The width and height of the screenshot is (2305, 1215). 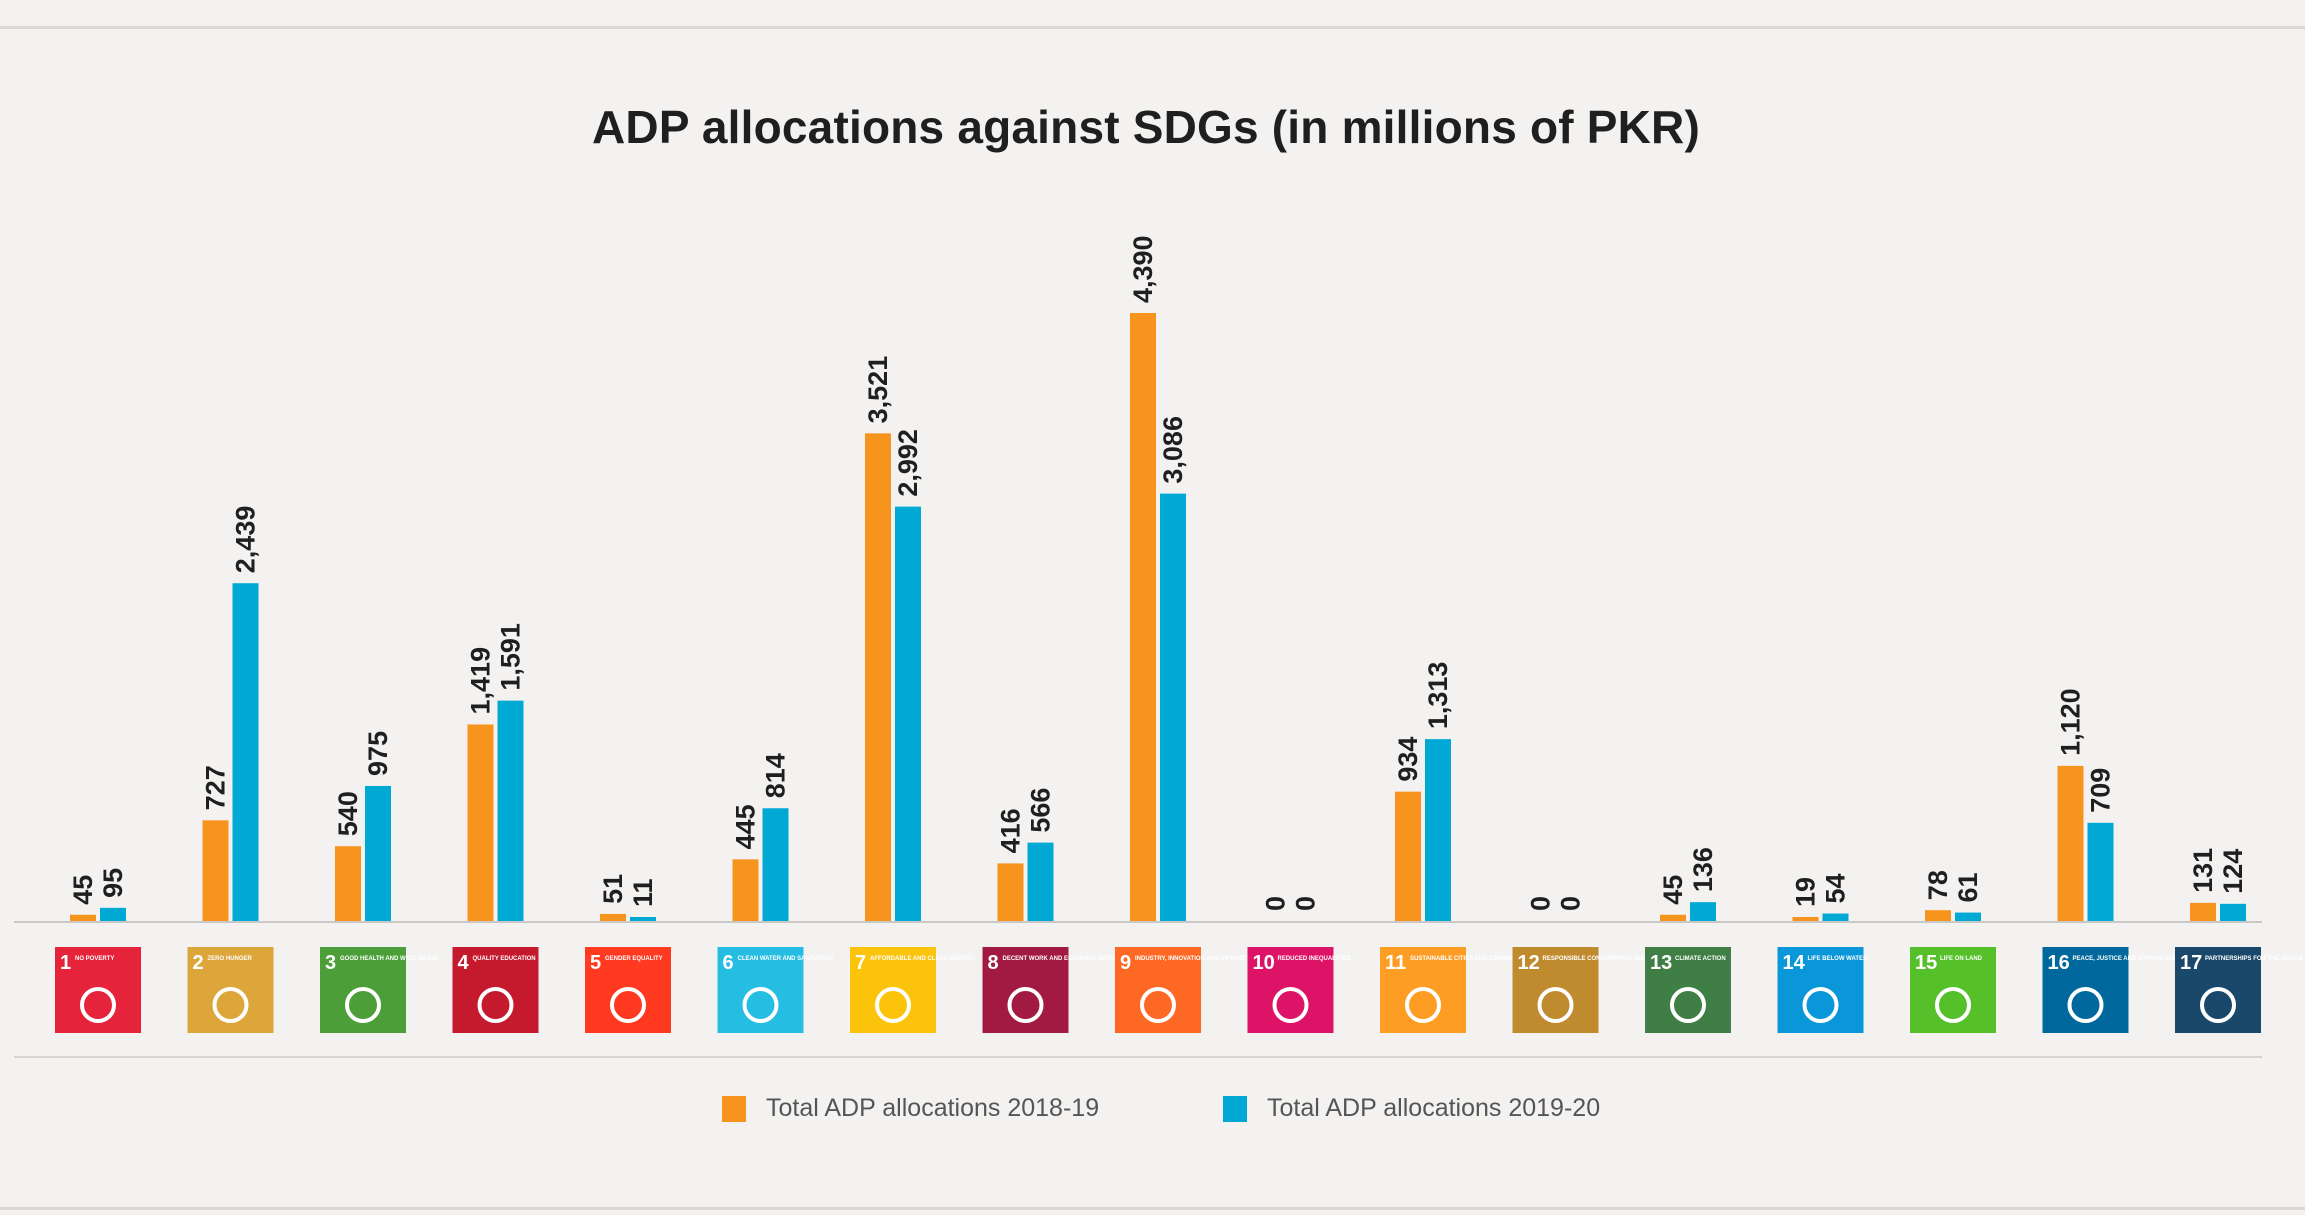 What do you see at coordinates (1408, 759) in the screenshot?
I see `data-label-series1-sdg11: 934` at bounding box center [1408, 759].